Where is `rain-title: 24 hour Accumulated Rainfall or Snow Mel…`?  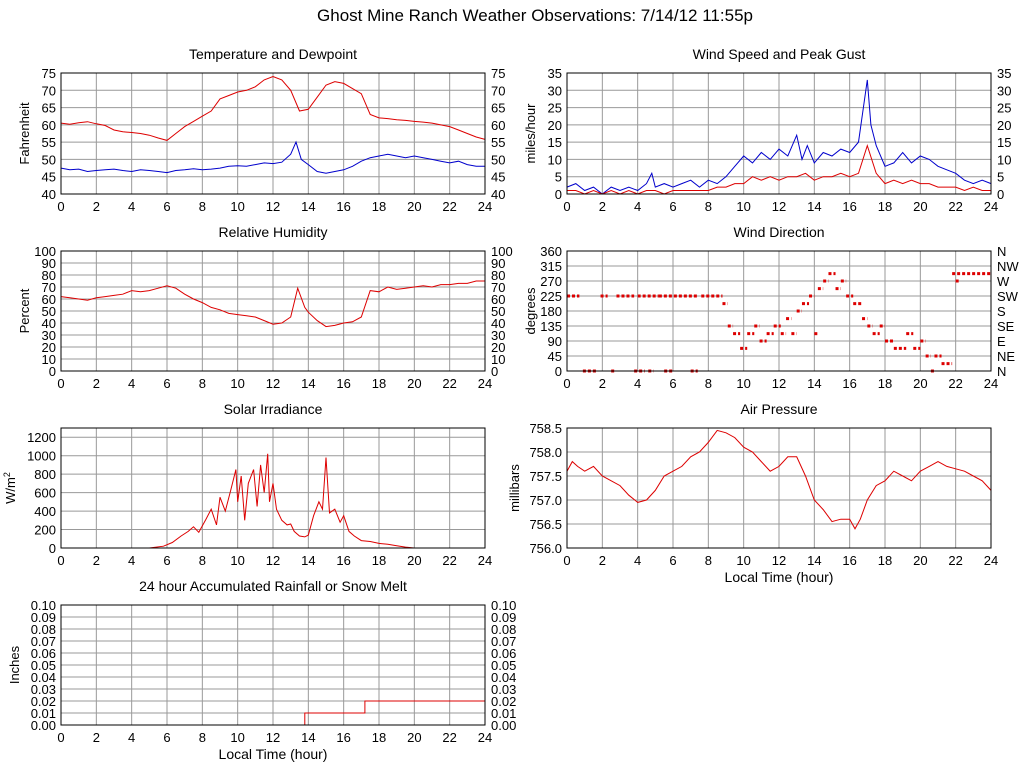
rain-title: 24 hour Accumulated Rainfall or Snow Mel… is located at coordinates (273, 586).